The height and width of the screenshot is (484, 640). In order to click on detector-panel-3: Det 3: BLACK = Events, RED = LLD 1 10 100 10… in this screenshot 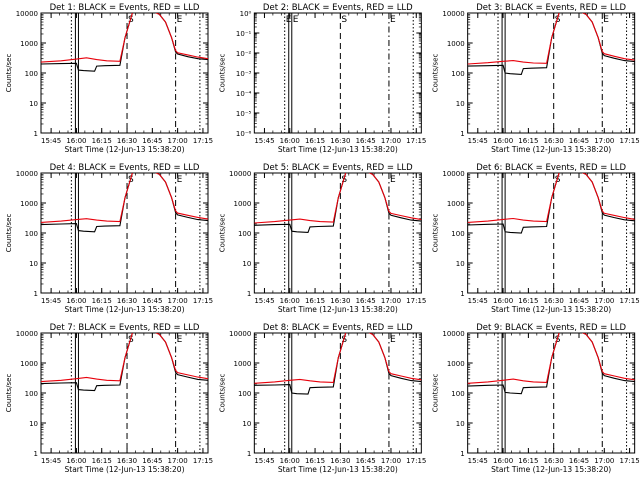, I will do `click(536, 78)`.